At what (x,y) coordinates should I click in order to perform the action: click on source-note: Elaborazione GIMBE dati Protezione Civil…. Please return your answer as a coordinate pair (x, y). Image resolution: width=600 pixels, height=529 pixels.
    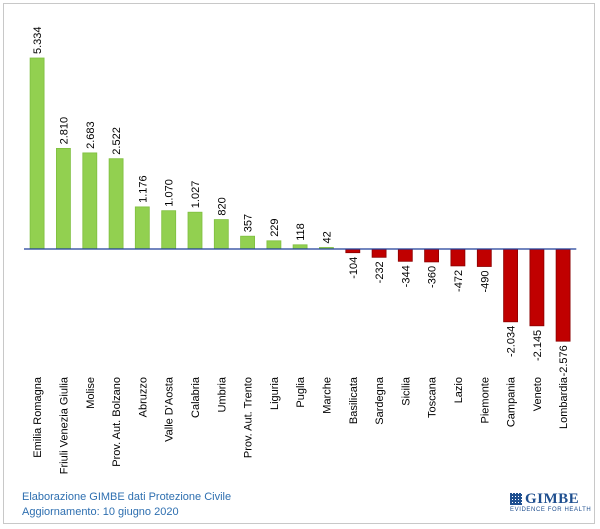
    Looking at the image, I should click on (126, 505).